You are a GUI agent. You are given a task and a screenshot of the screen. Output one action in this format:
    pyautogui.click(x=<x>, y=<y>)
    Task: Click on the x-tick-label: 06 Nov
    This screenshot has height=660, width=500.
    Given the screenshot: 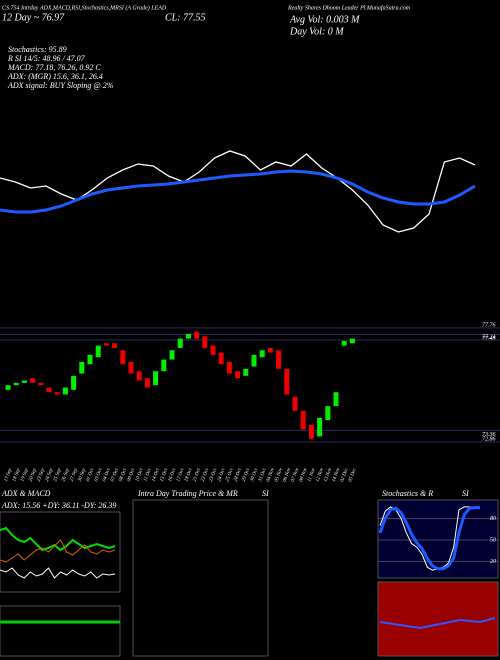 What is the action you would take?
    pyautogui.click(x=288, y=475)
    